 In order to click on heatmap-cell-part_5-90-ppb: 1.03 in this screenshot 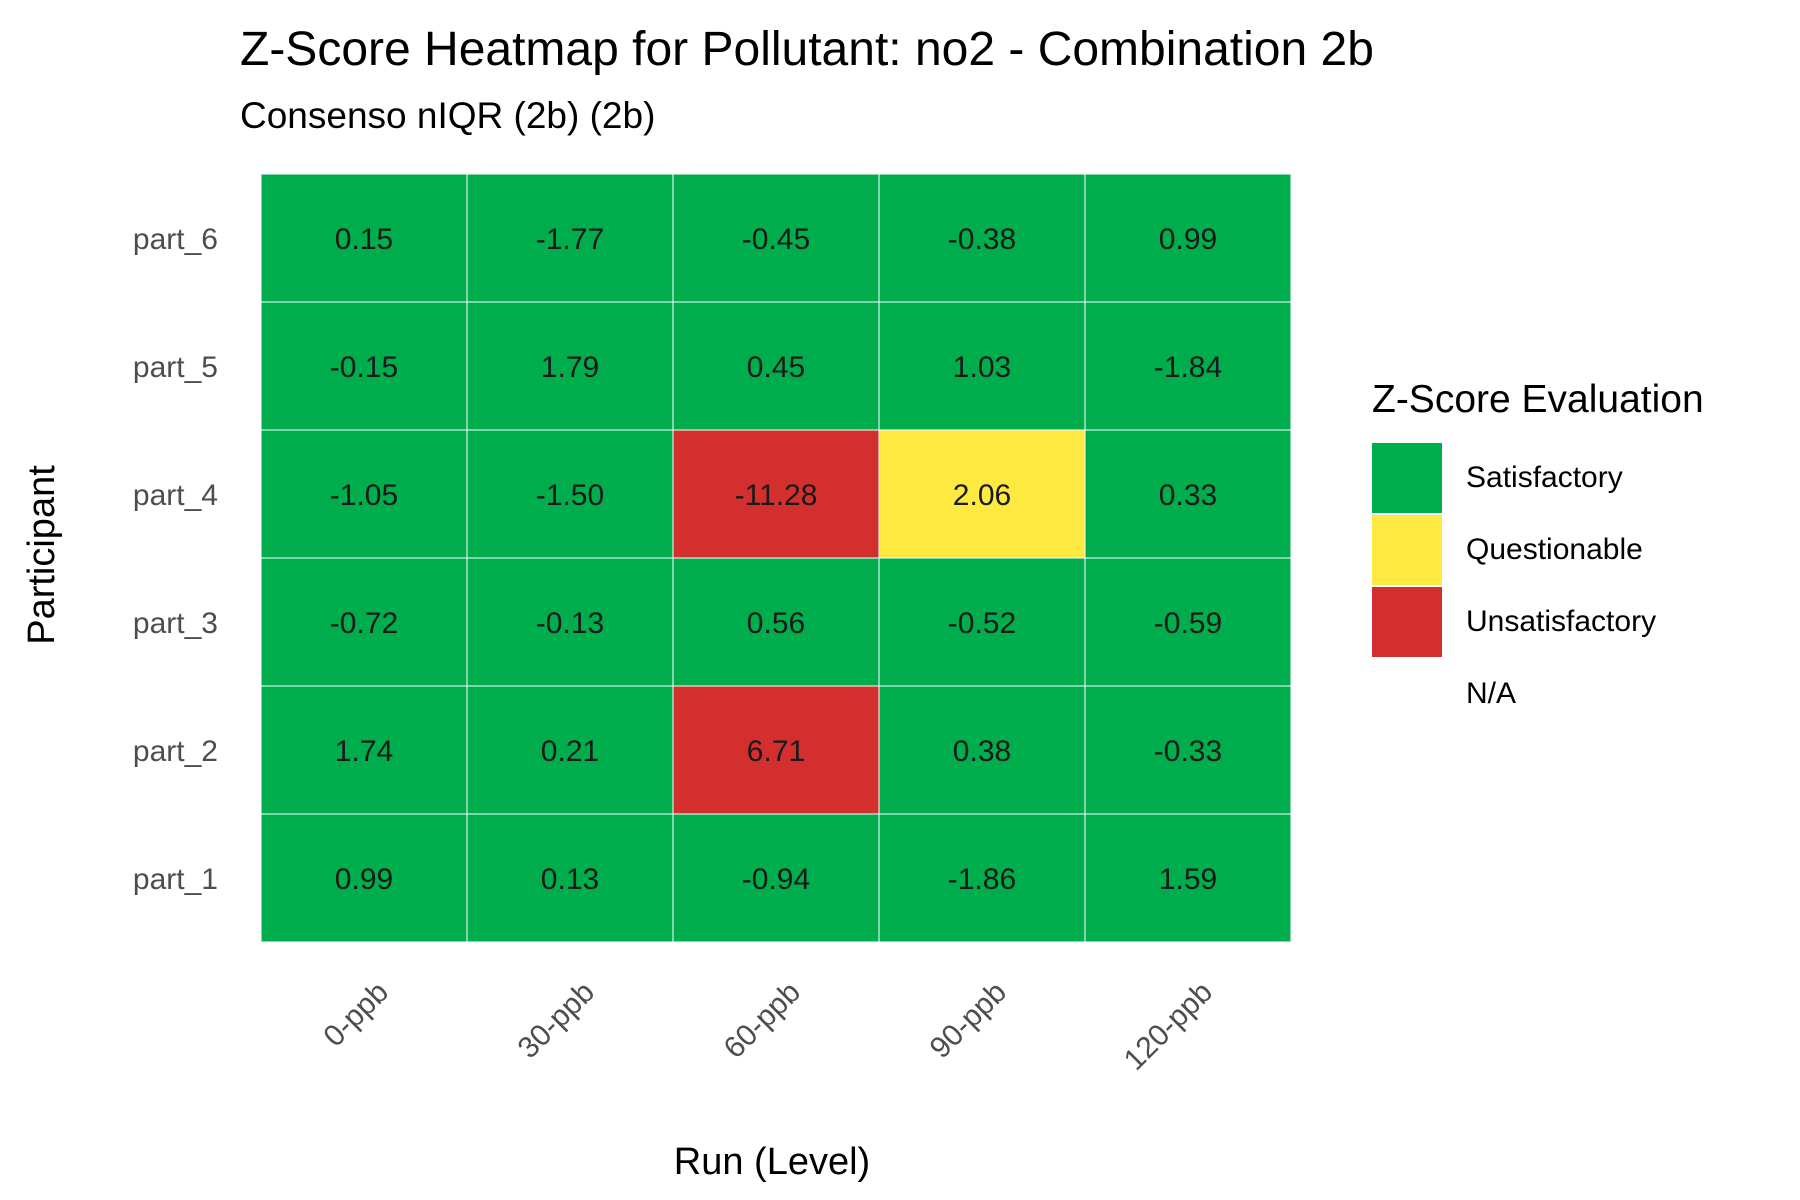, I will do `click(982, 366)`.